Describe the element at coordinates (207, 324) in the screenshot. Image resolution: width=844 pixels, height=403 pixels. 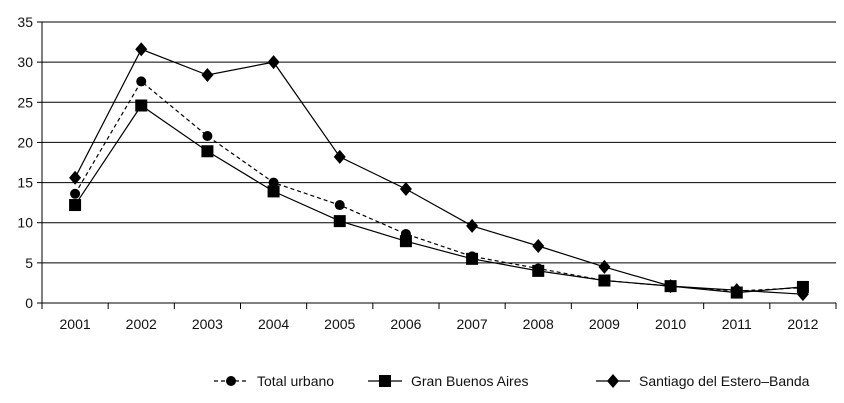
I see `x-tick-label: 2003` at that location.